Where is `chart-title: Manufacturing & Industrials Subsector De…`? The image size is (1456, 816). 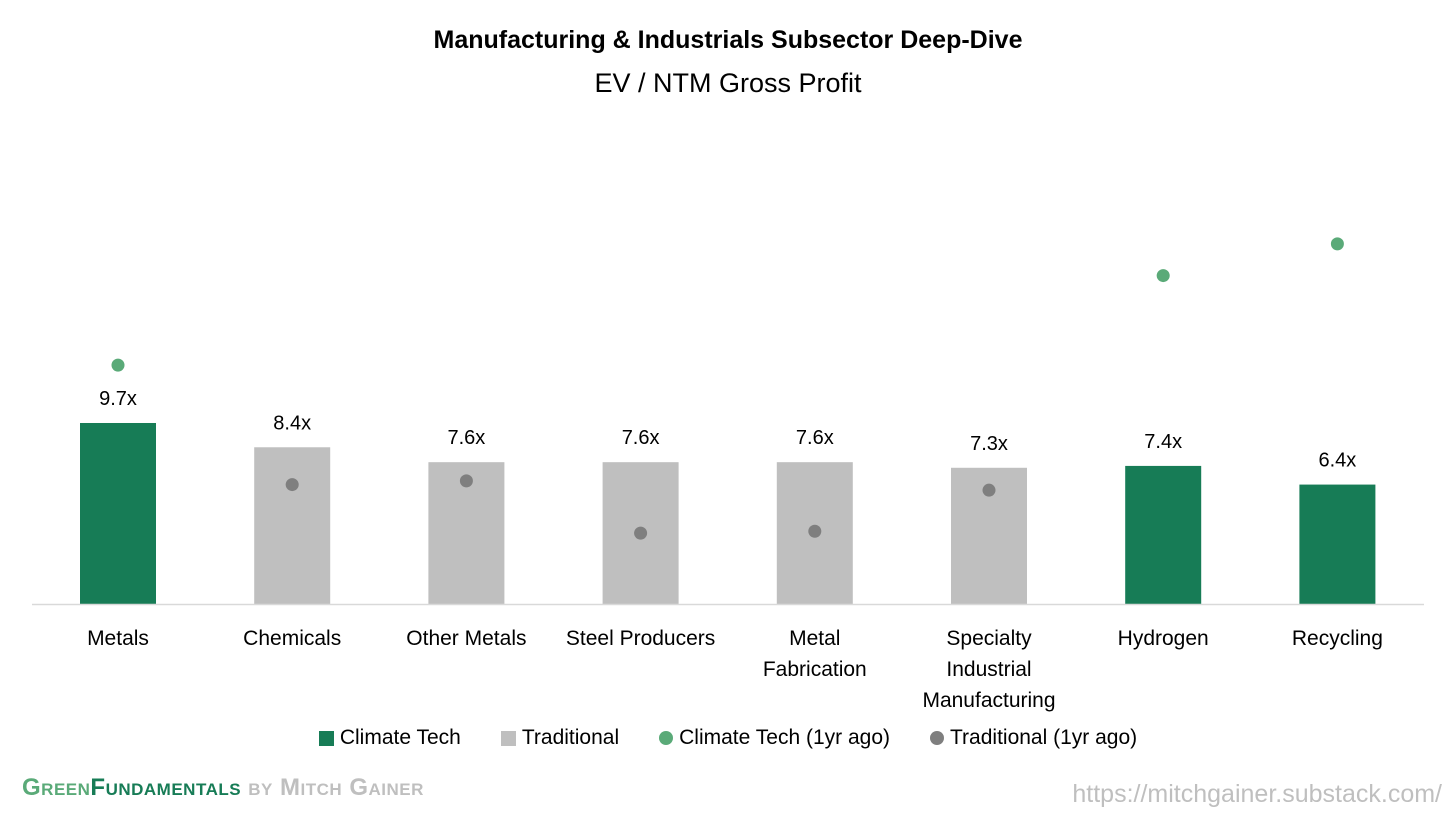
chart-title: Manufacturing & Industrials Subsector De… is located at coordinates (728, 40).